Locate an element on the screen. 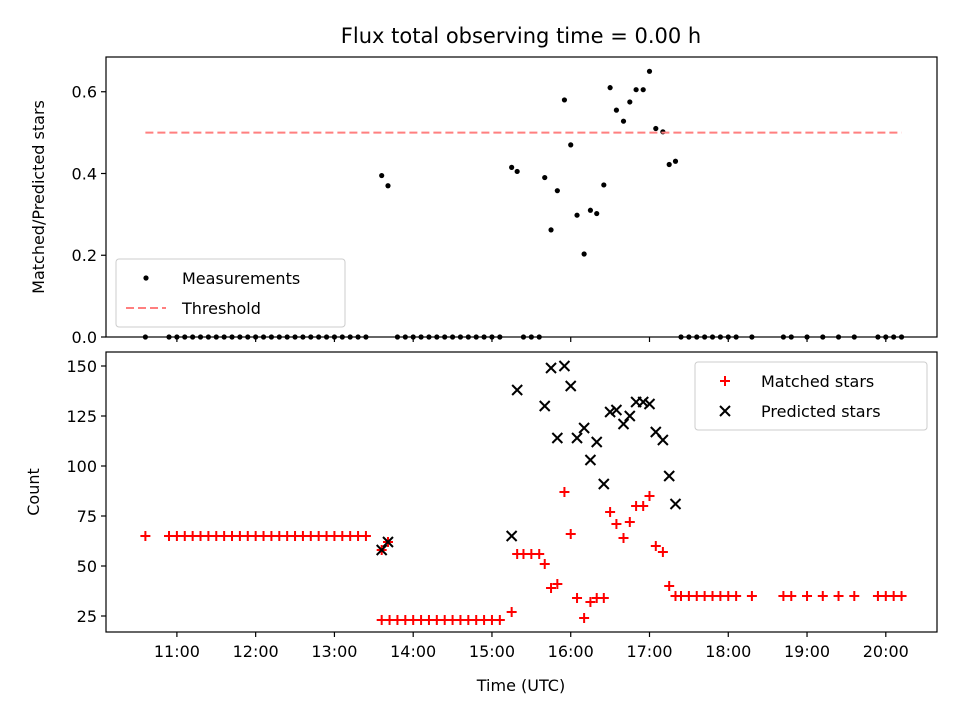  legend-label: Matched stars is located at coordinates (817, 381).